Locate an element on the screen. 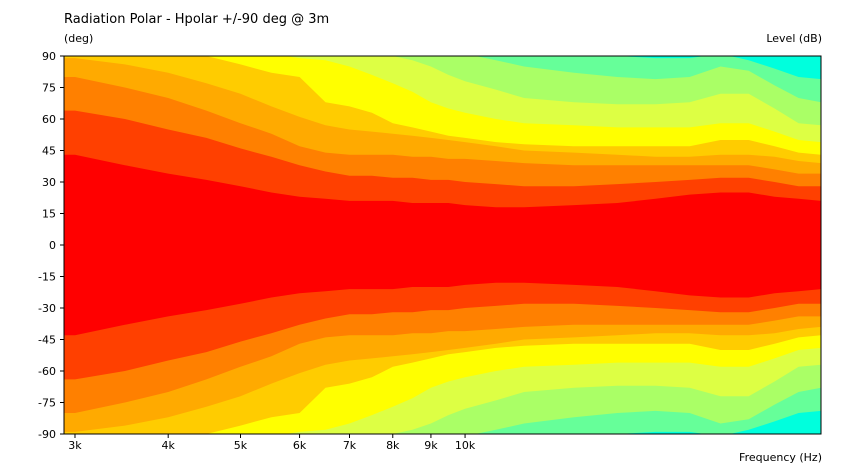 The width and height of the screenshot is (848, 469). y-tick-label: -15 is located at coordinates (47, 277).